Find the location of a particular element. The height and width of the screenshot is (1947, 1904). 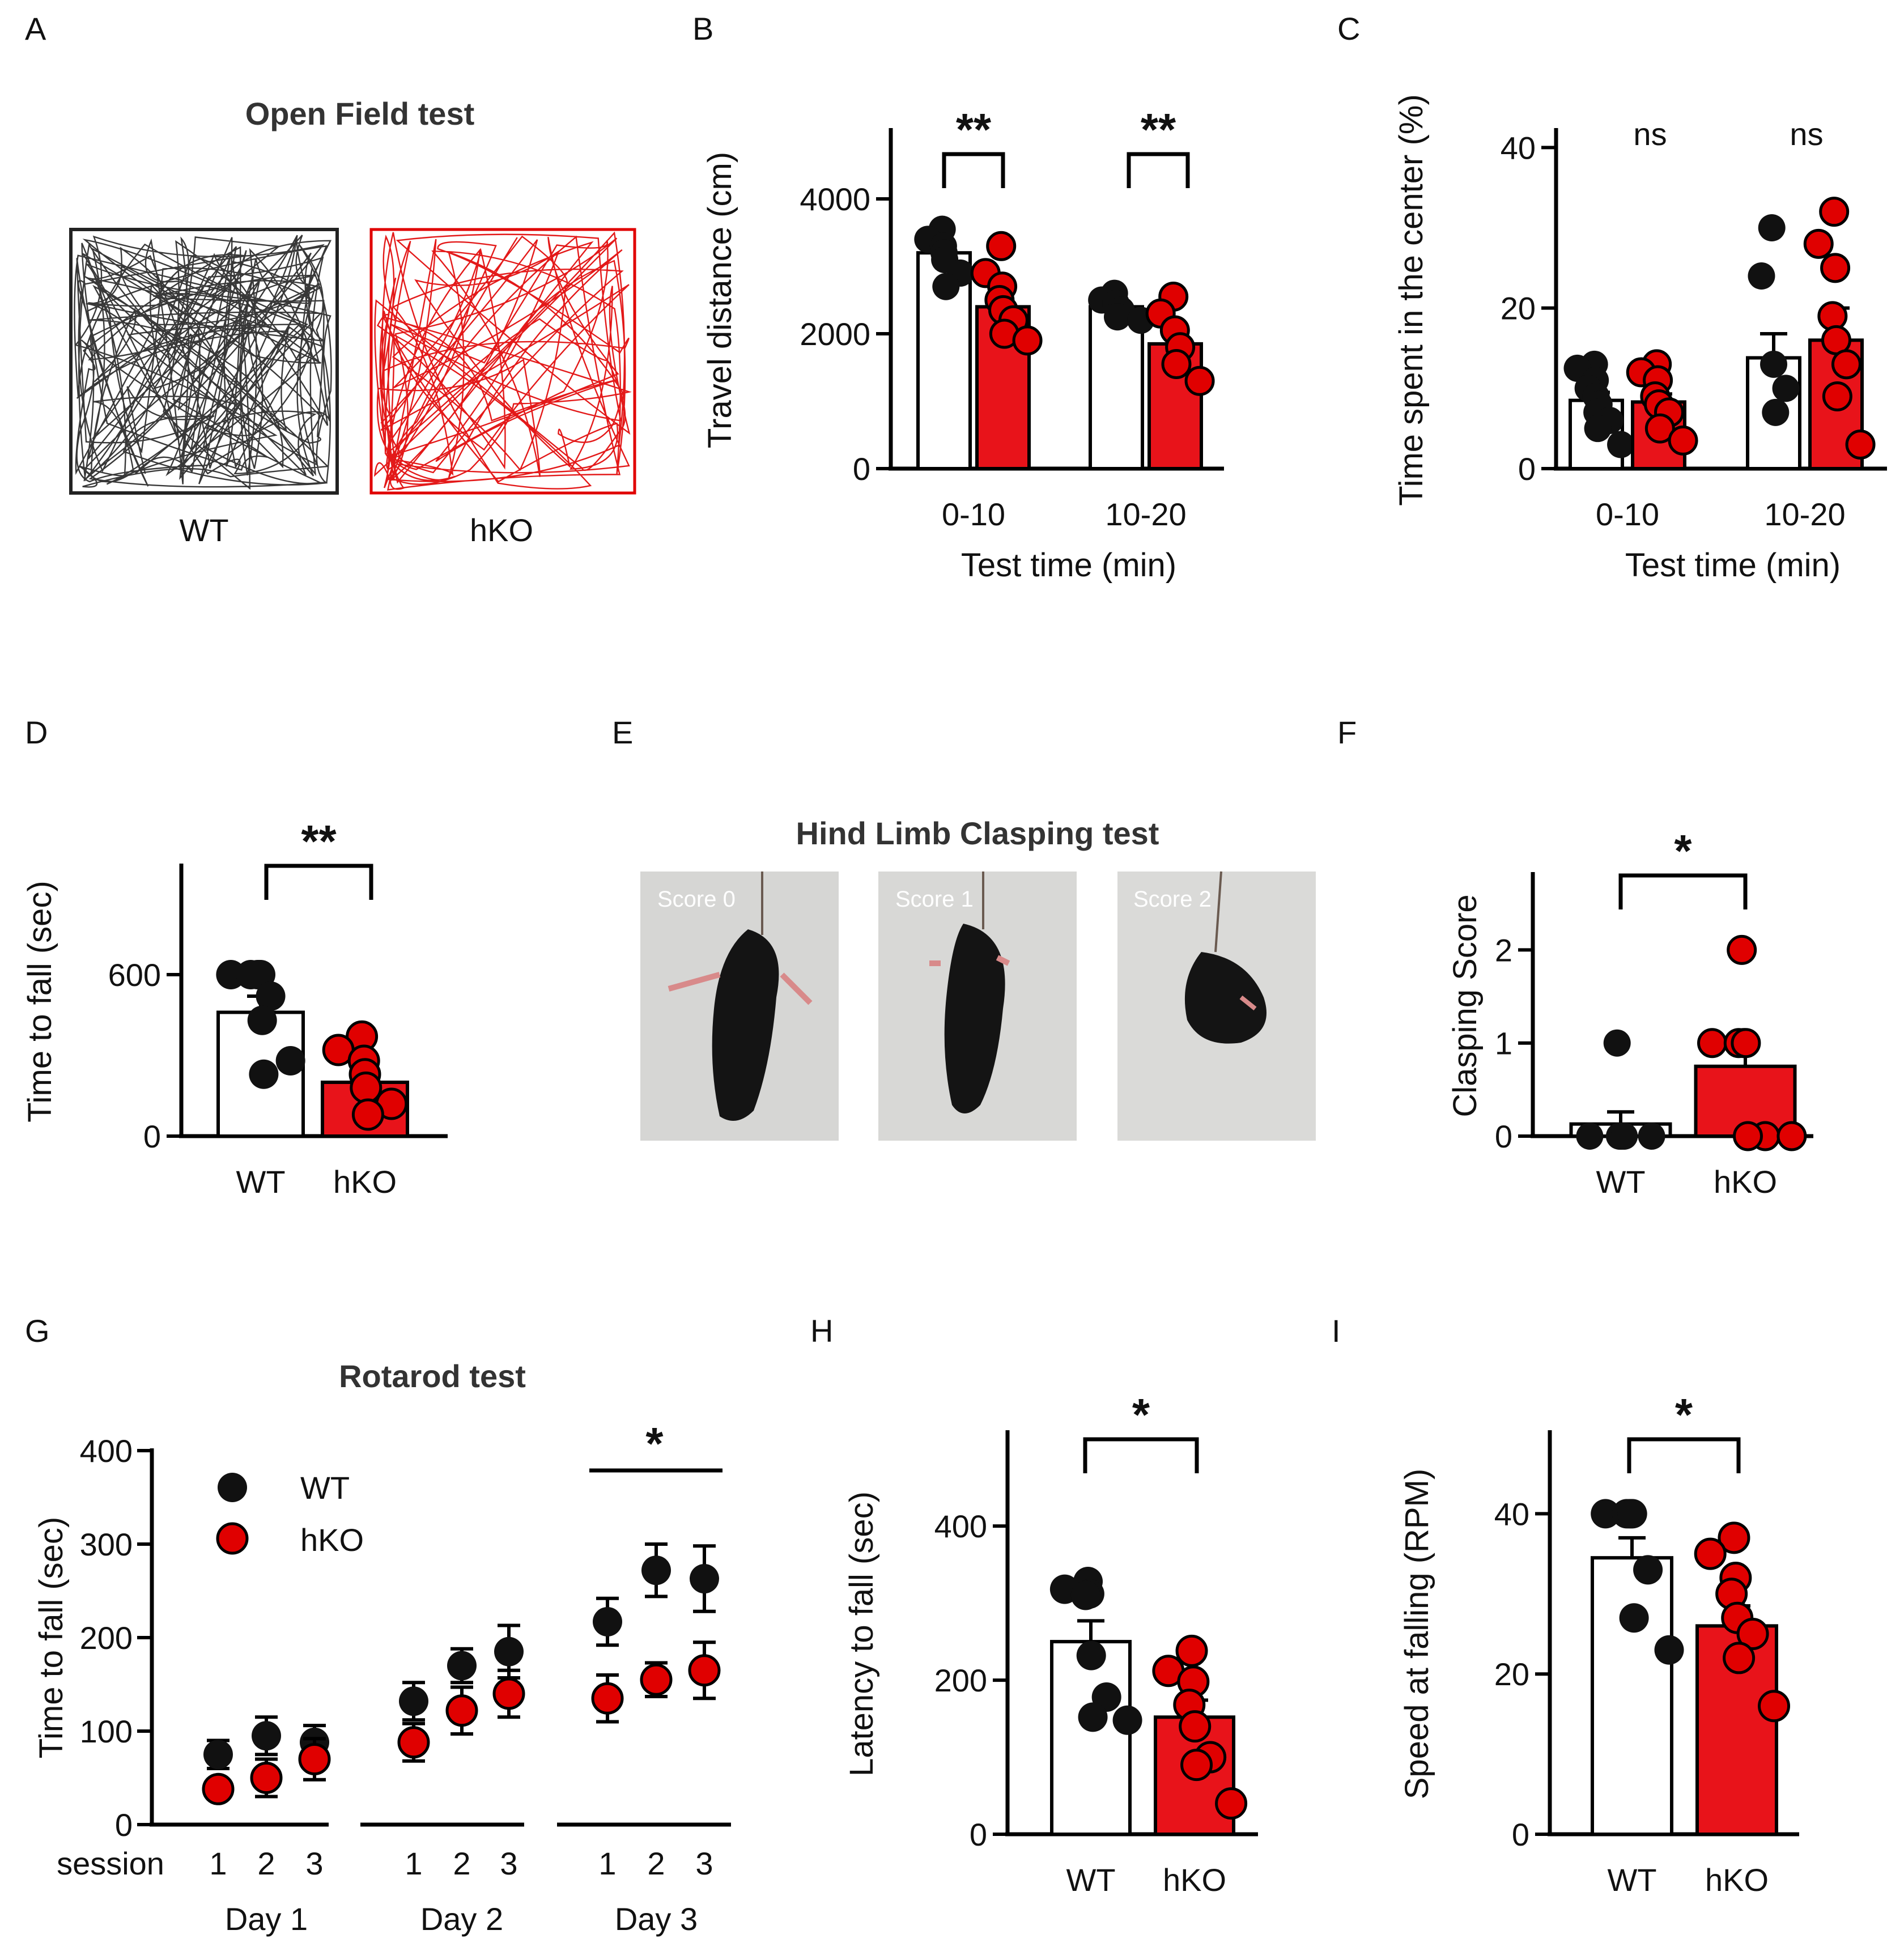

legend-label-wt: WT is located at coordinates (325, 1488).